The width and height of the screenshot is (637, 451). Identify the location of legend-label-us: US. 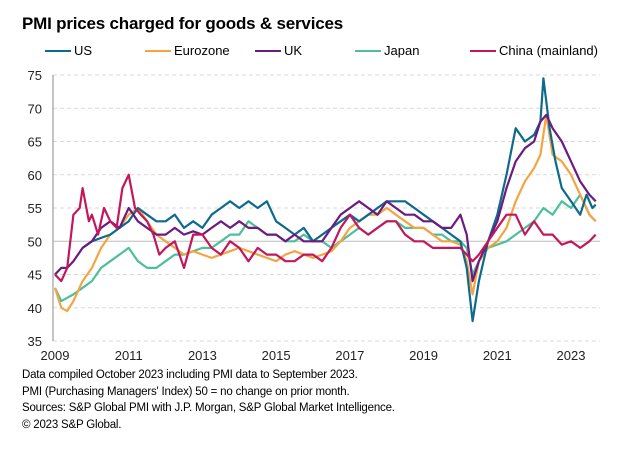
(83, 50).